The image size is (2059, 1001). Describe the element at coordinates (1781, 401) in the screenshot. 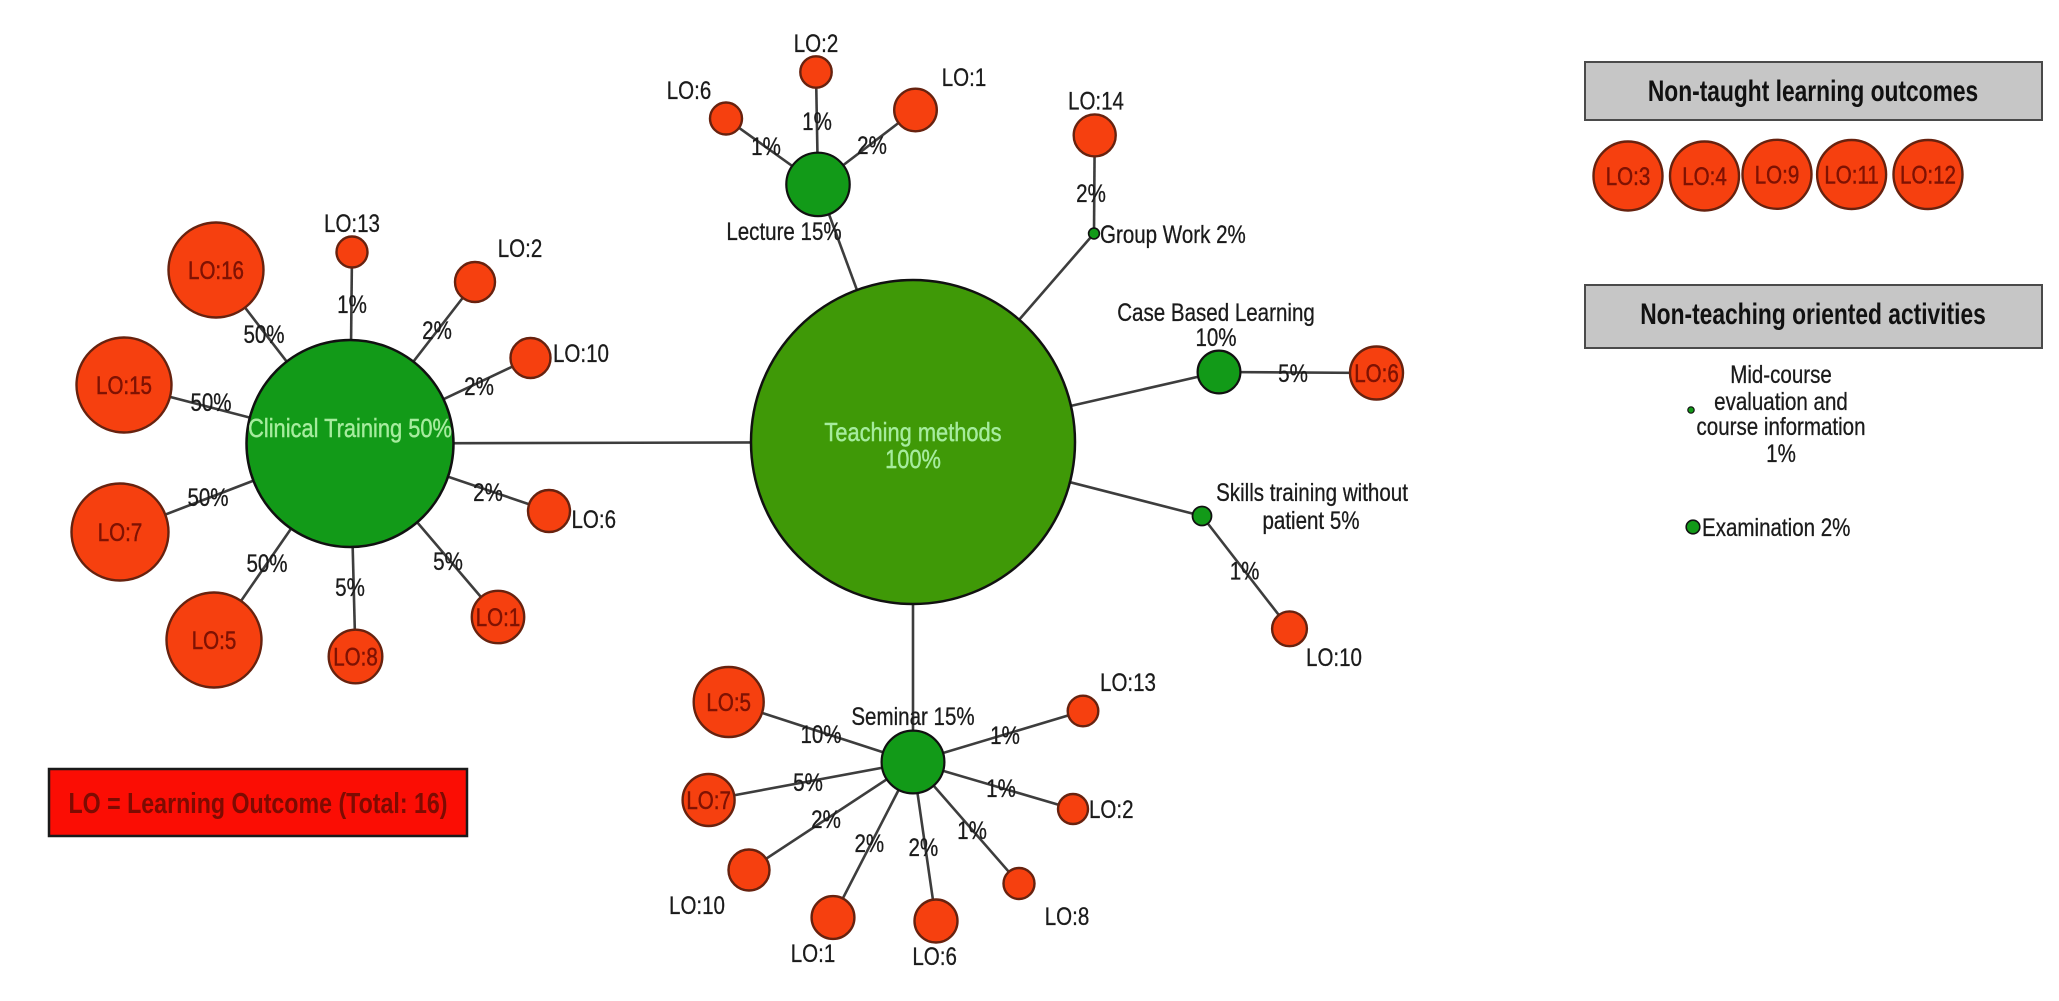

I see `svg-text: evaluation and` at that location.